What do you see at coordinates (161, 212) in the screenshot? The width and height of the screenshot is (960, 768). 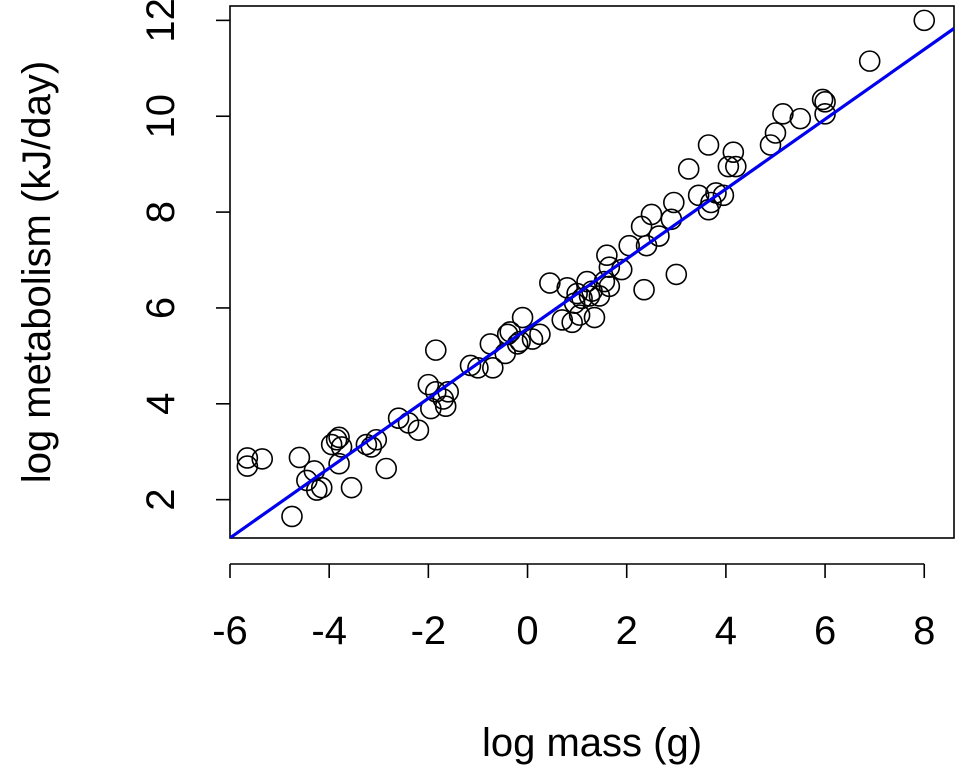 I see `y-tick-label: 8` at bounding box center [161, 212].